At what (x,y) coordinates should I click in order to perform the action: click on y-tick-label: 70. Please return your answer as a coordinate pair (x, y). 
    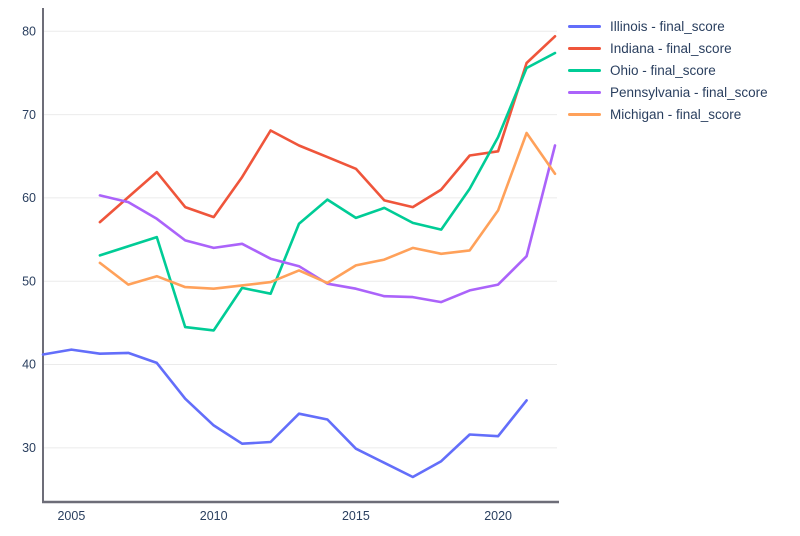
    Looking at the image, I should click on (29, 115).